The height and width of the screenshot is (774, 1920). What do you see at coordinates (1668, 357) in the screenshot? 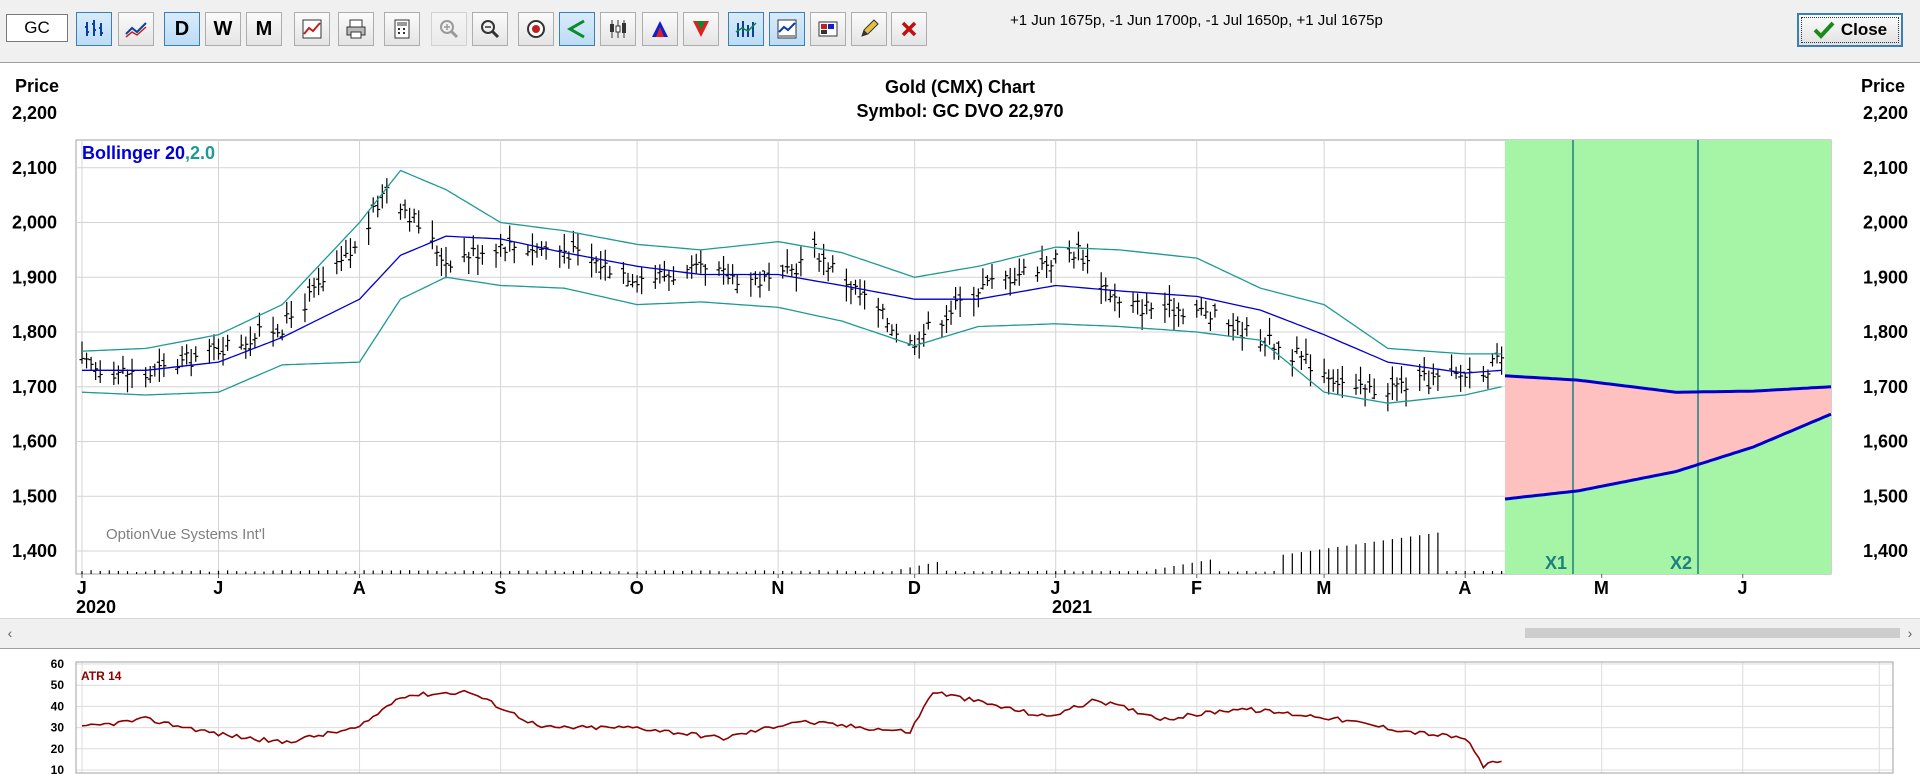
I see `profit-zone` at bounding box center [1668, 357].